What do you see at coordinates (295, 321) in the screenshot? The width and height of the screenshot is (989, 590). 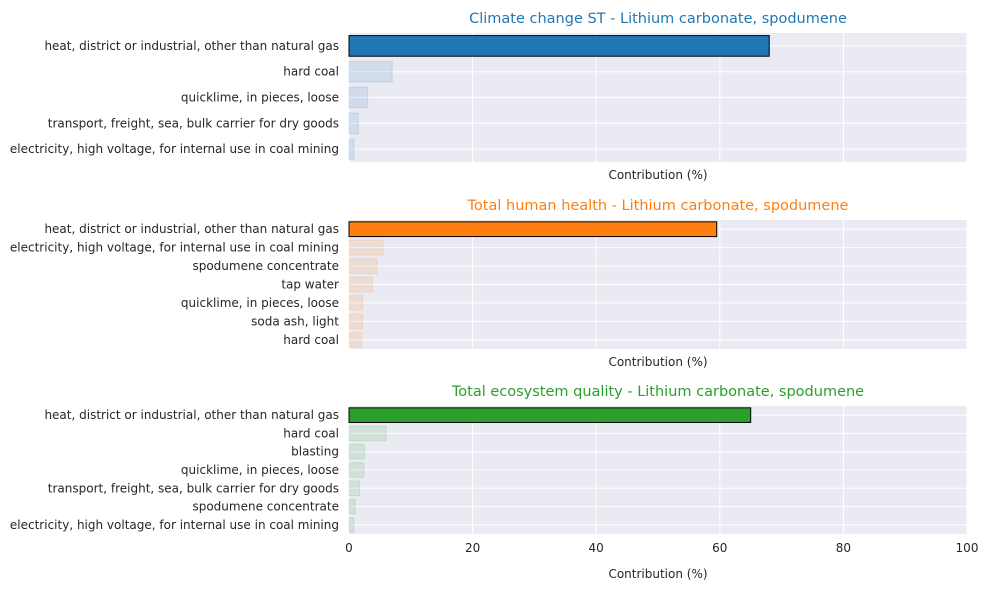 I see `category-label: soda ash, light` at bounding box center [295, 321].